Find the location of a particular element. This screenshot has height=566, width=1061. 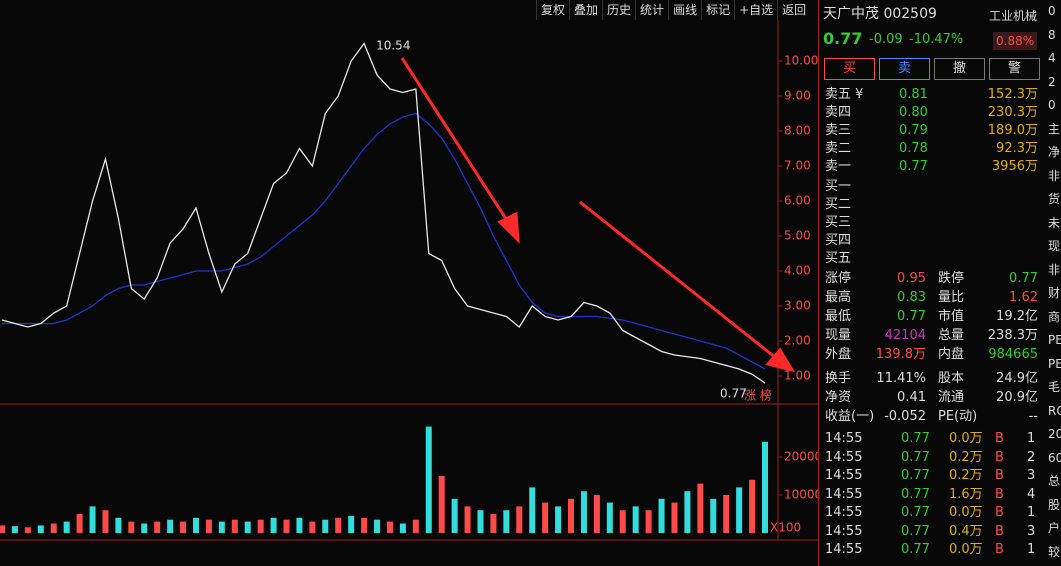

stat-value: 984665 is located at coordinates (1013, 354).